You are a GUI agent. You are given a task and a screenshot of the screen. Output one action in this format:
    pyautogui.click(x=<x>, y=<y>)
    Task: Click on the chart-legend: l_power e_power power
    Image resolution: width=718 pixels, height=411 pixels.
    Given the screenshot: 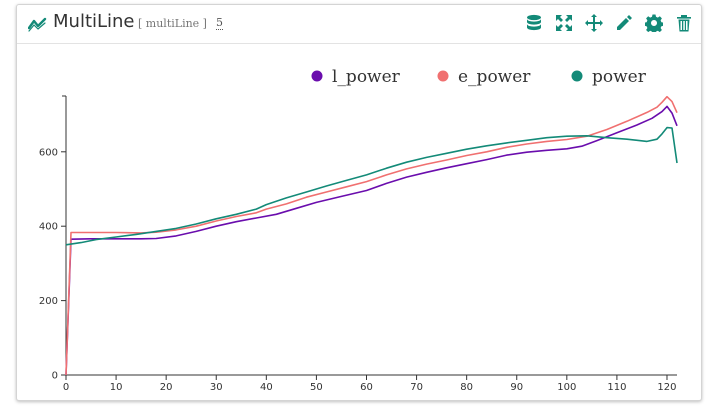 What is the action you would take?
    pyautogui.click(x=479, y=77)
    